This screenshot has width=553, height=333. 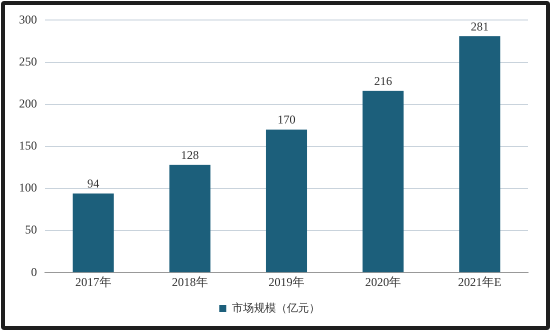 I want to click on y-tick-label: 150, so click(x=28, y=145).